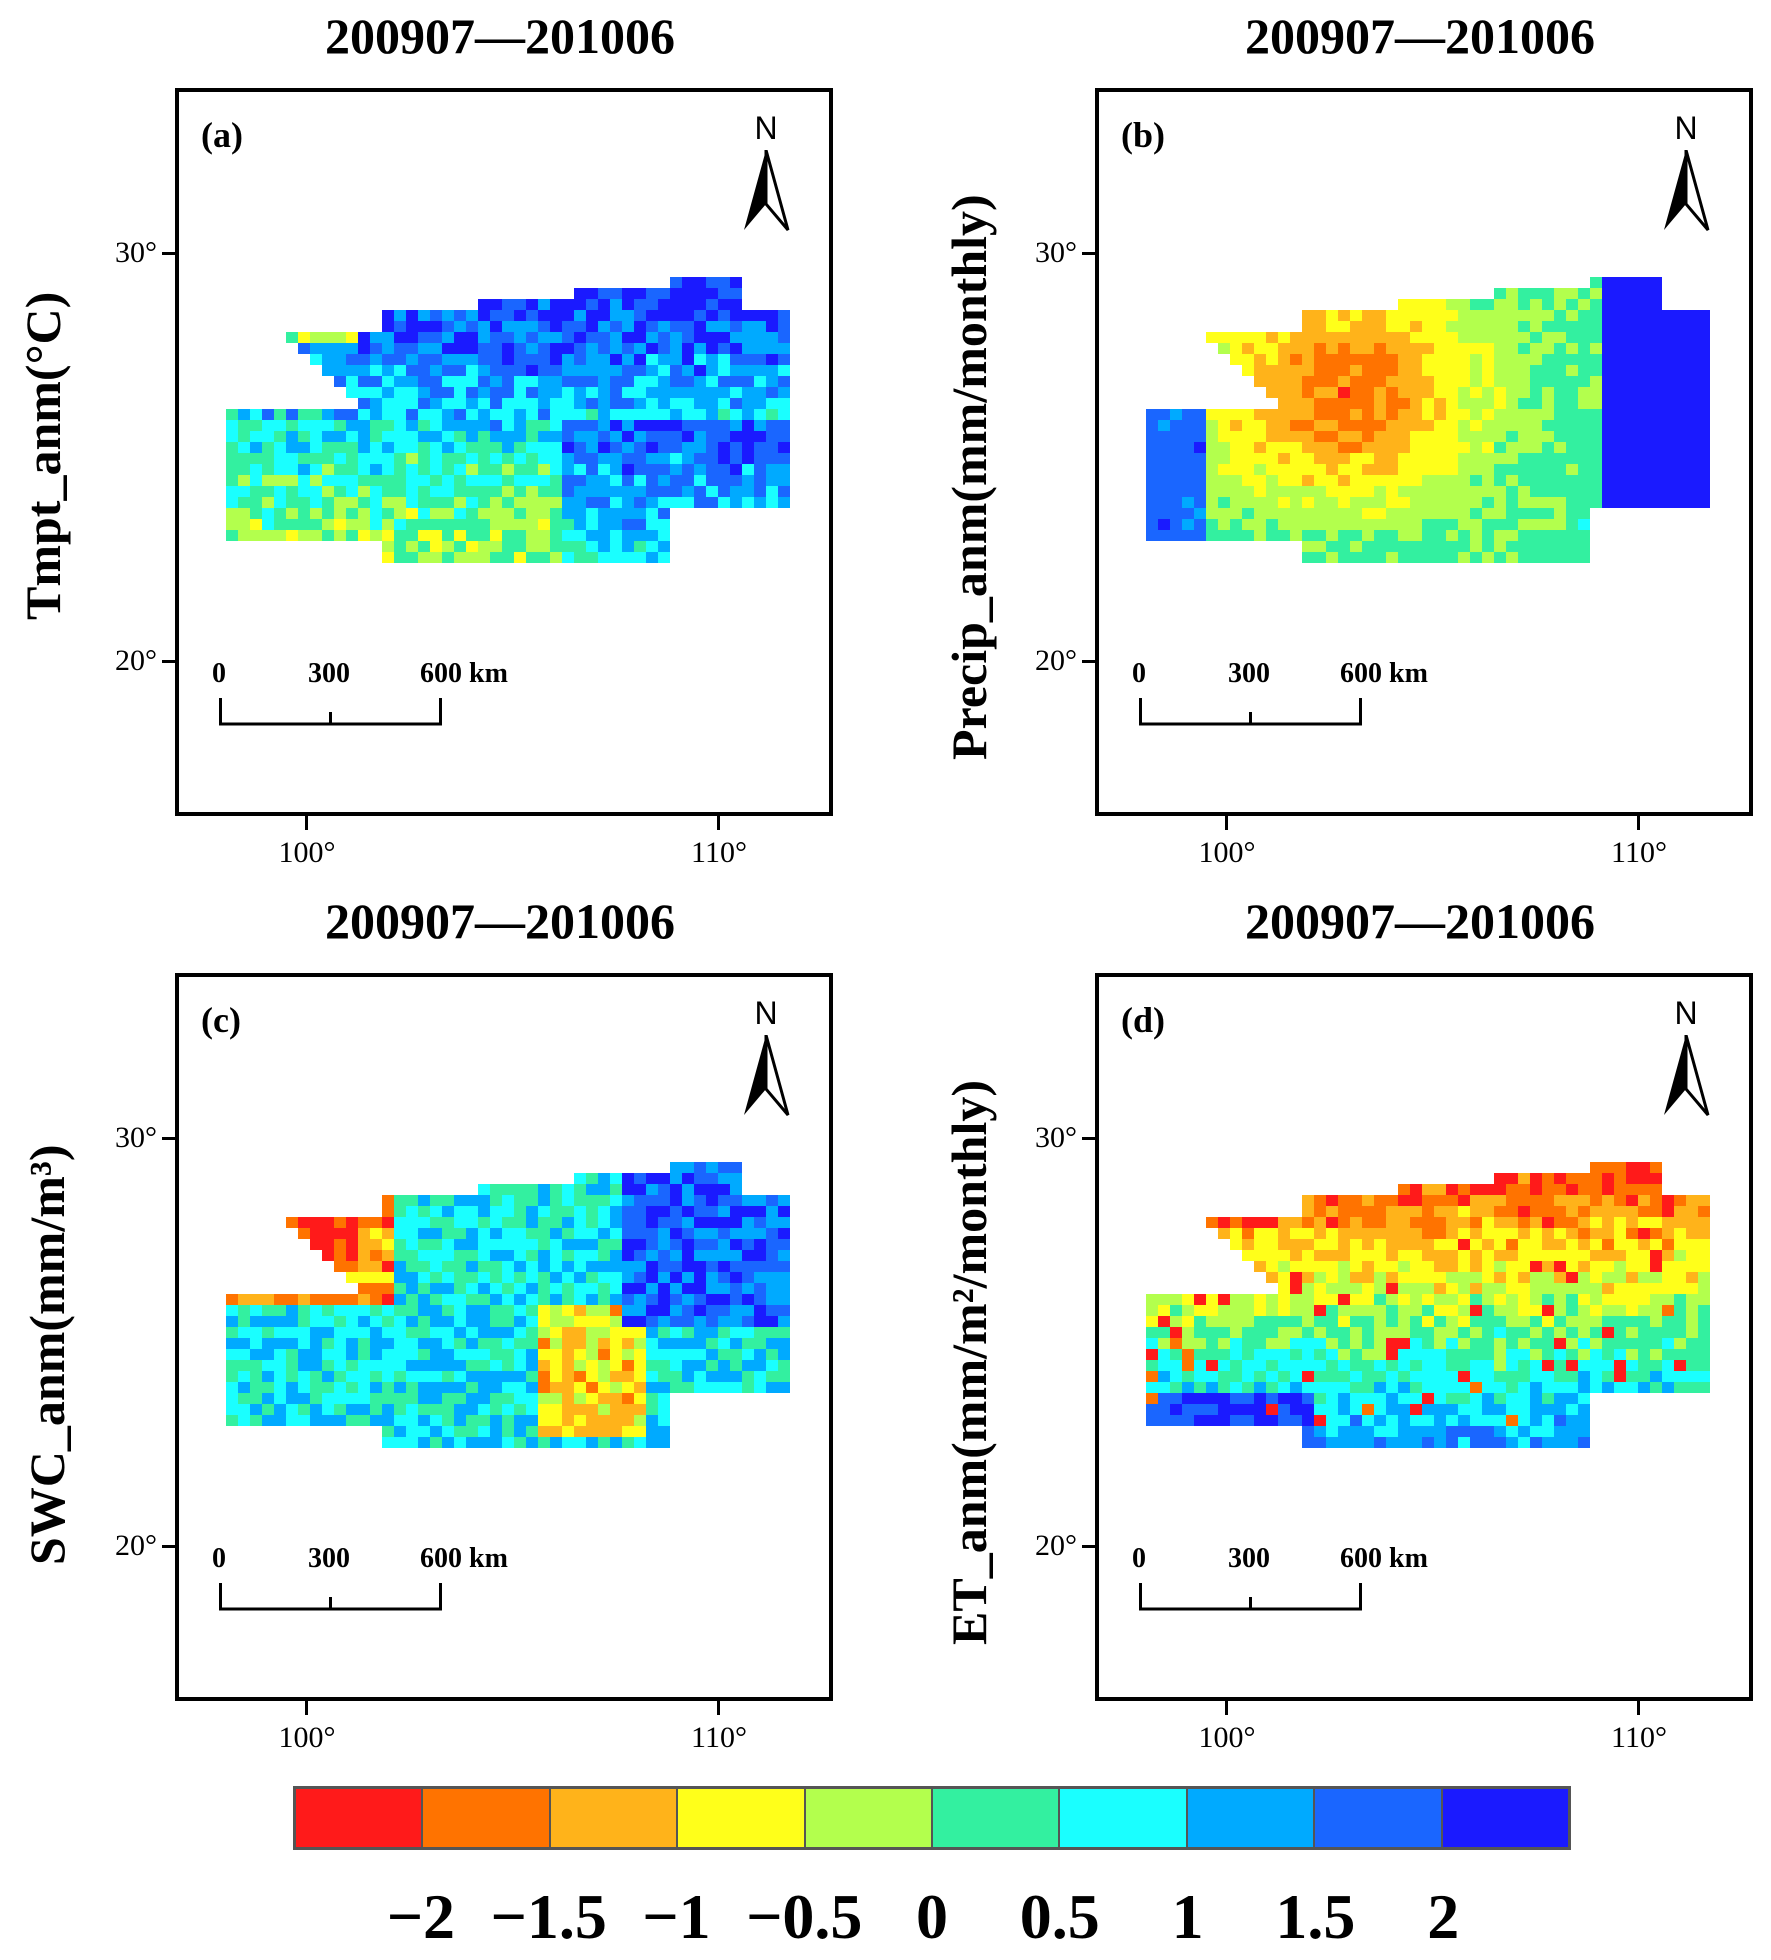 This screenshot has height=1960, width=1771. I want to click on scale-label-300: 300, so click(329, 673).